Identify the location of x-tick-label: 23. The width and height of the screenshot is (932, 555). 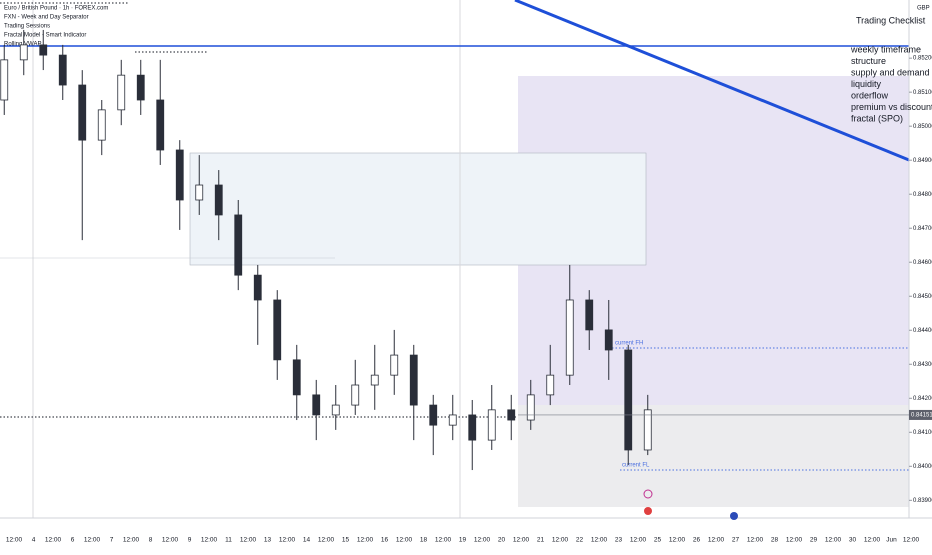
(619, 540).